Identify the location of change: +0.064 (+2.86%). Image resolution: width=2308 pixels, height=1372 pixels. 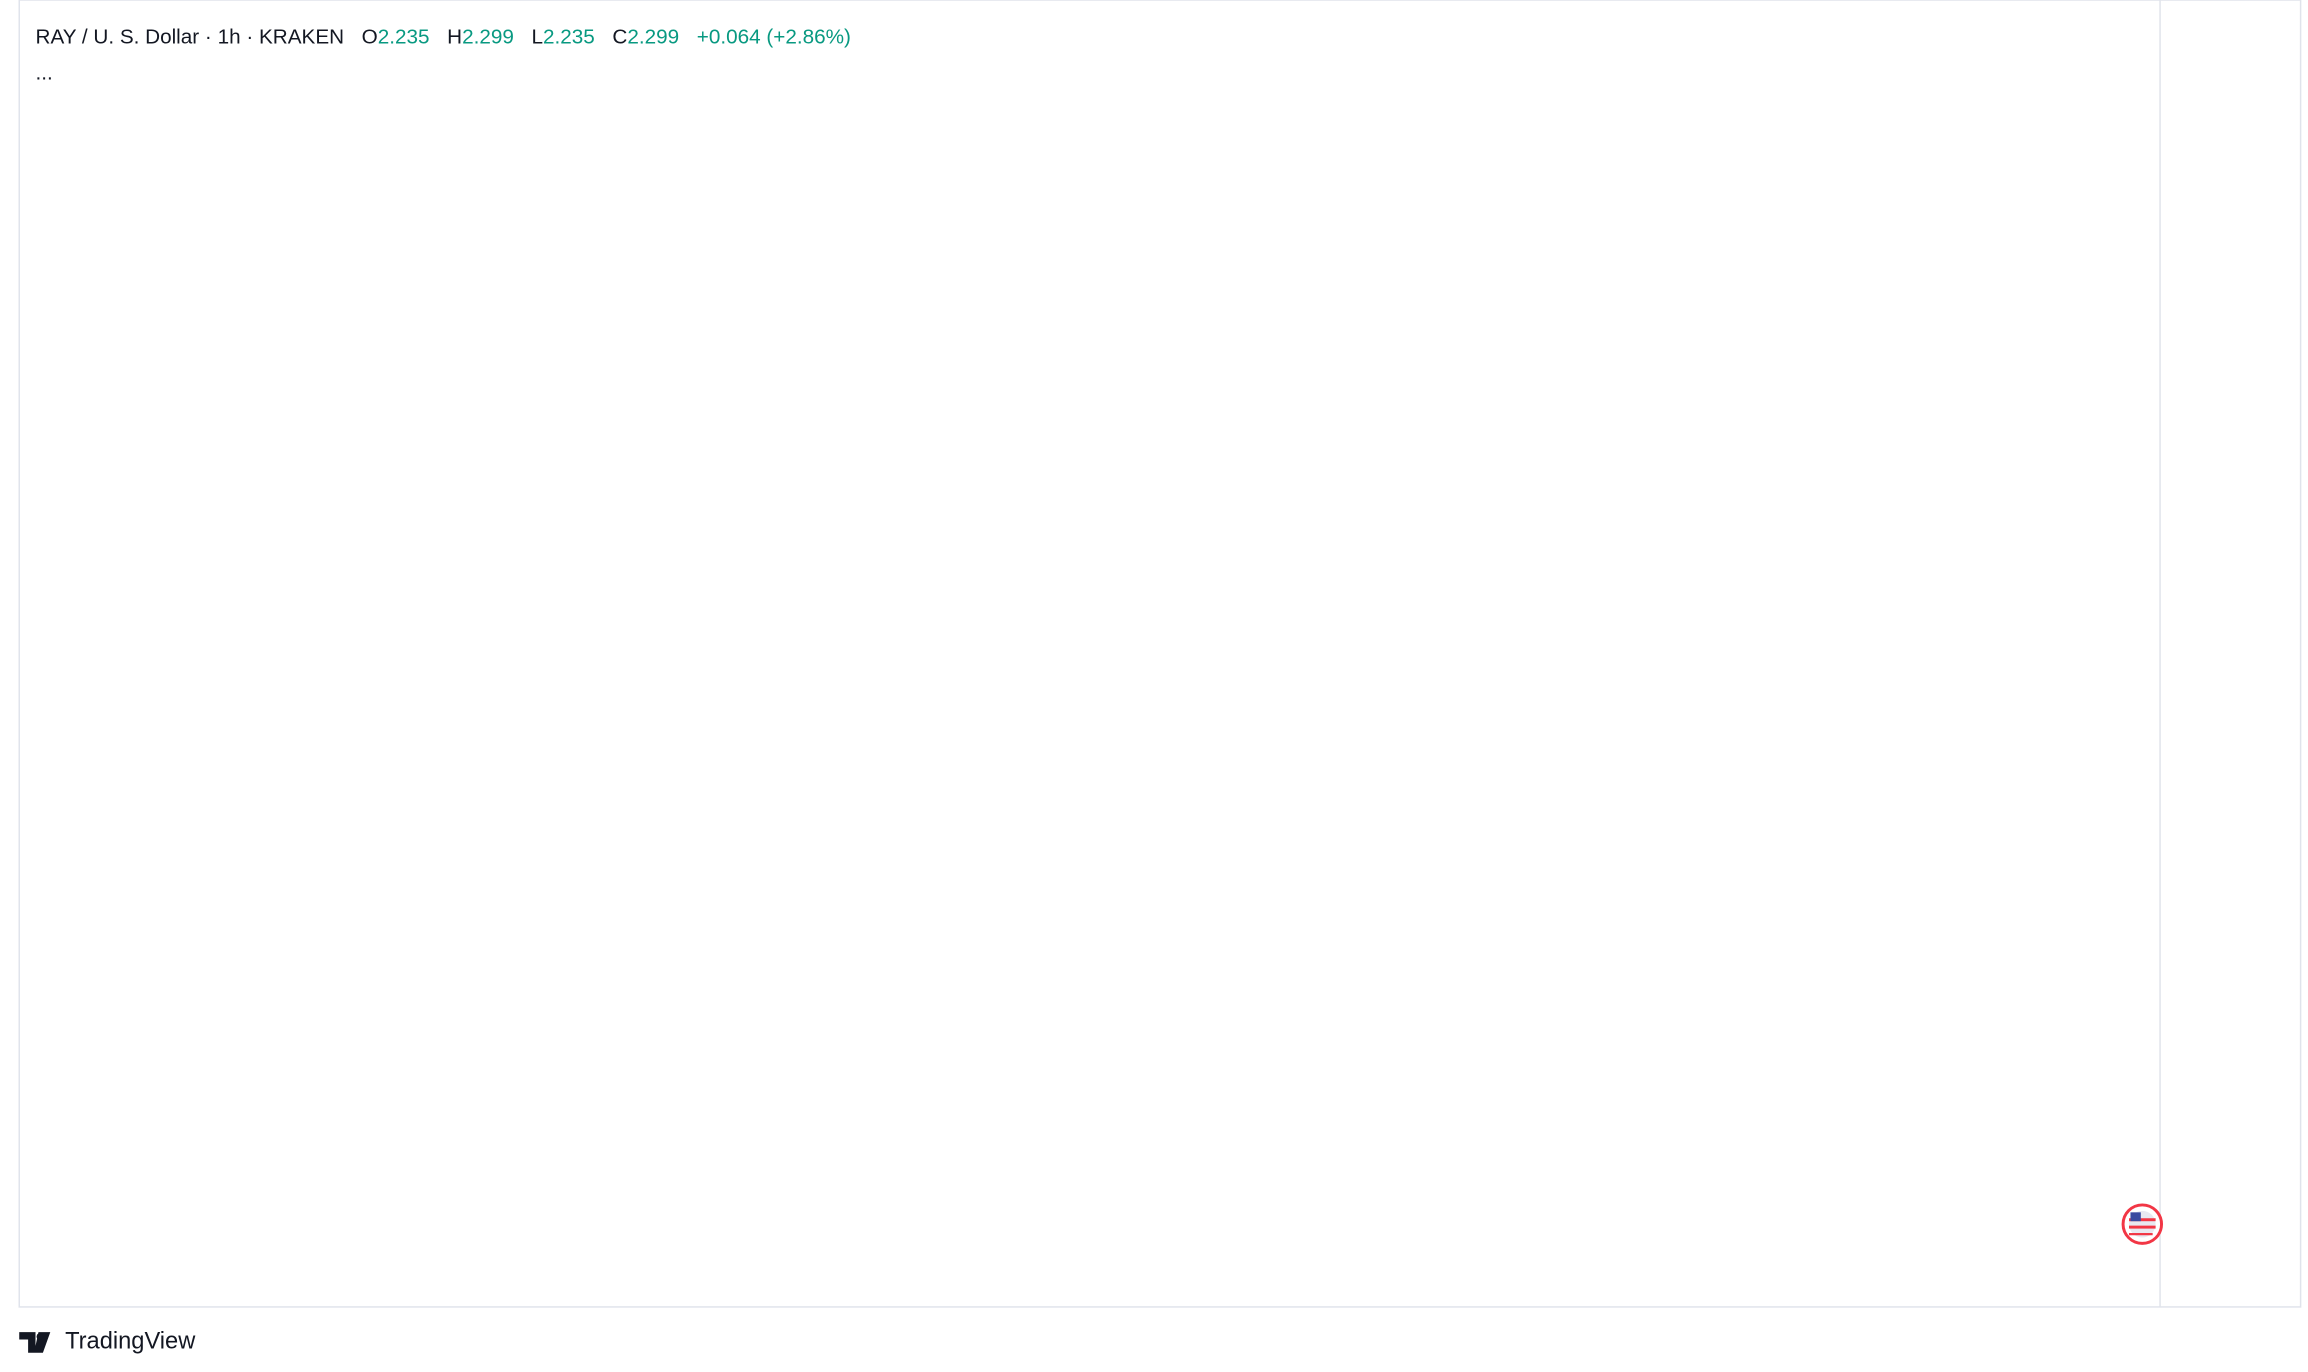
(774, 37).